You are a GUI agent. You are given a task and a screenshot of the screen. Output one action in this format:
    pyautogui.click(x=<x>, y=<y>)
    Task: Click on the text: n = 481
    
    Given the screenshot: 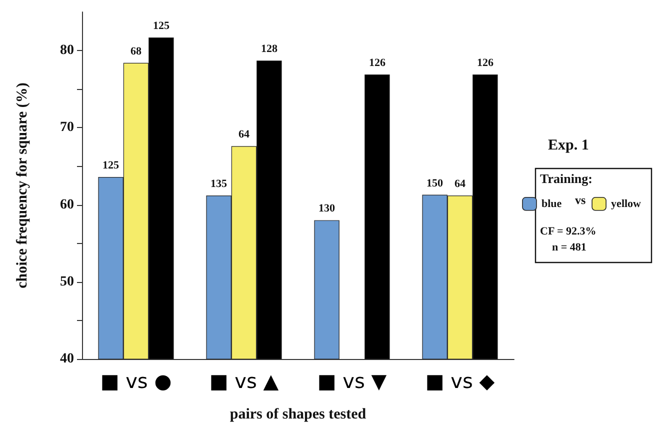 What is the action you would take?
    pyautogui.click(x=569, y=248)
    